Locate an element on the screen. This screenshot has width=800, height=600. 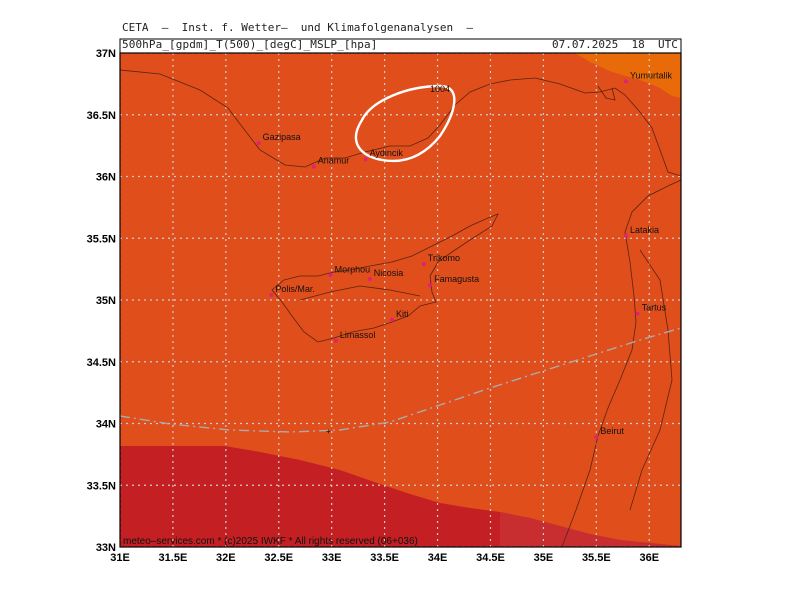
lon-tick-label: 32.5E is located at coordinates (278, 558).